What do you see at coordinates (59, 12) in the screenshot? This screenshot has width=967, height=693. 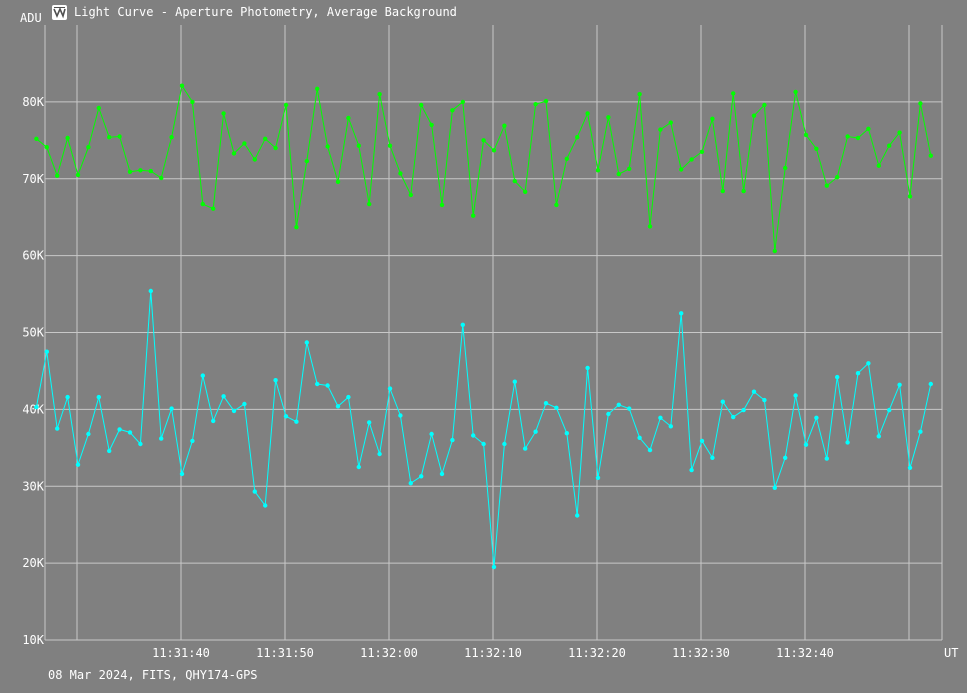 I see `light-curve-app-icon` at bounding box center [59, 12].